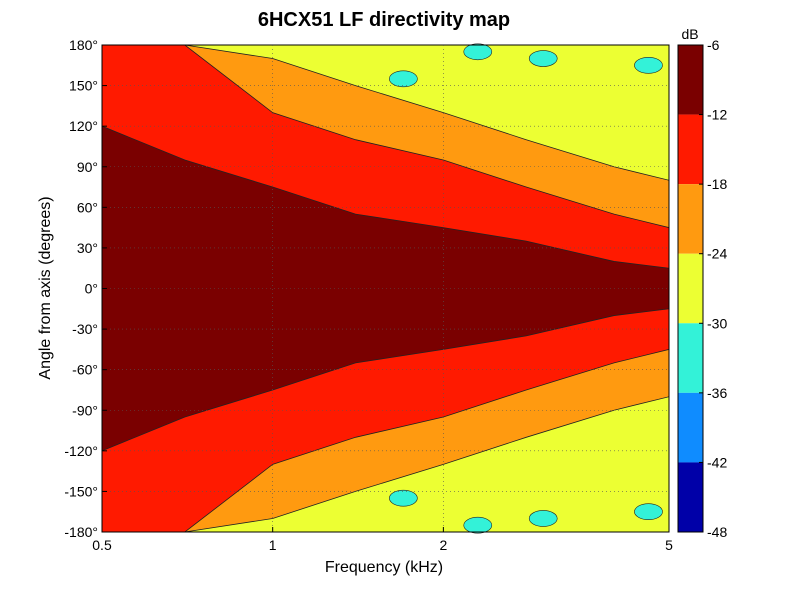 The image size is (786, 605). What do you see at coordinates (669, 545) in the screenshot?
I see `x-tick-label: 5` at bounding box center [669, 545].